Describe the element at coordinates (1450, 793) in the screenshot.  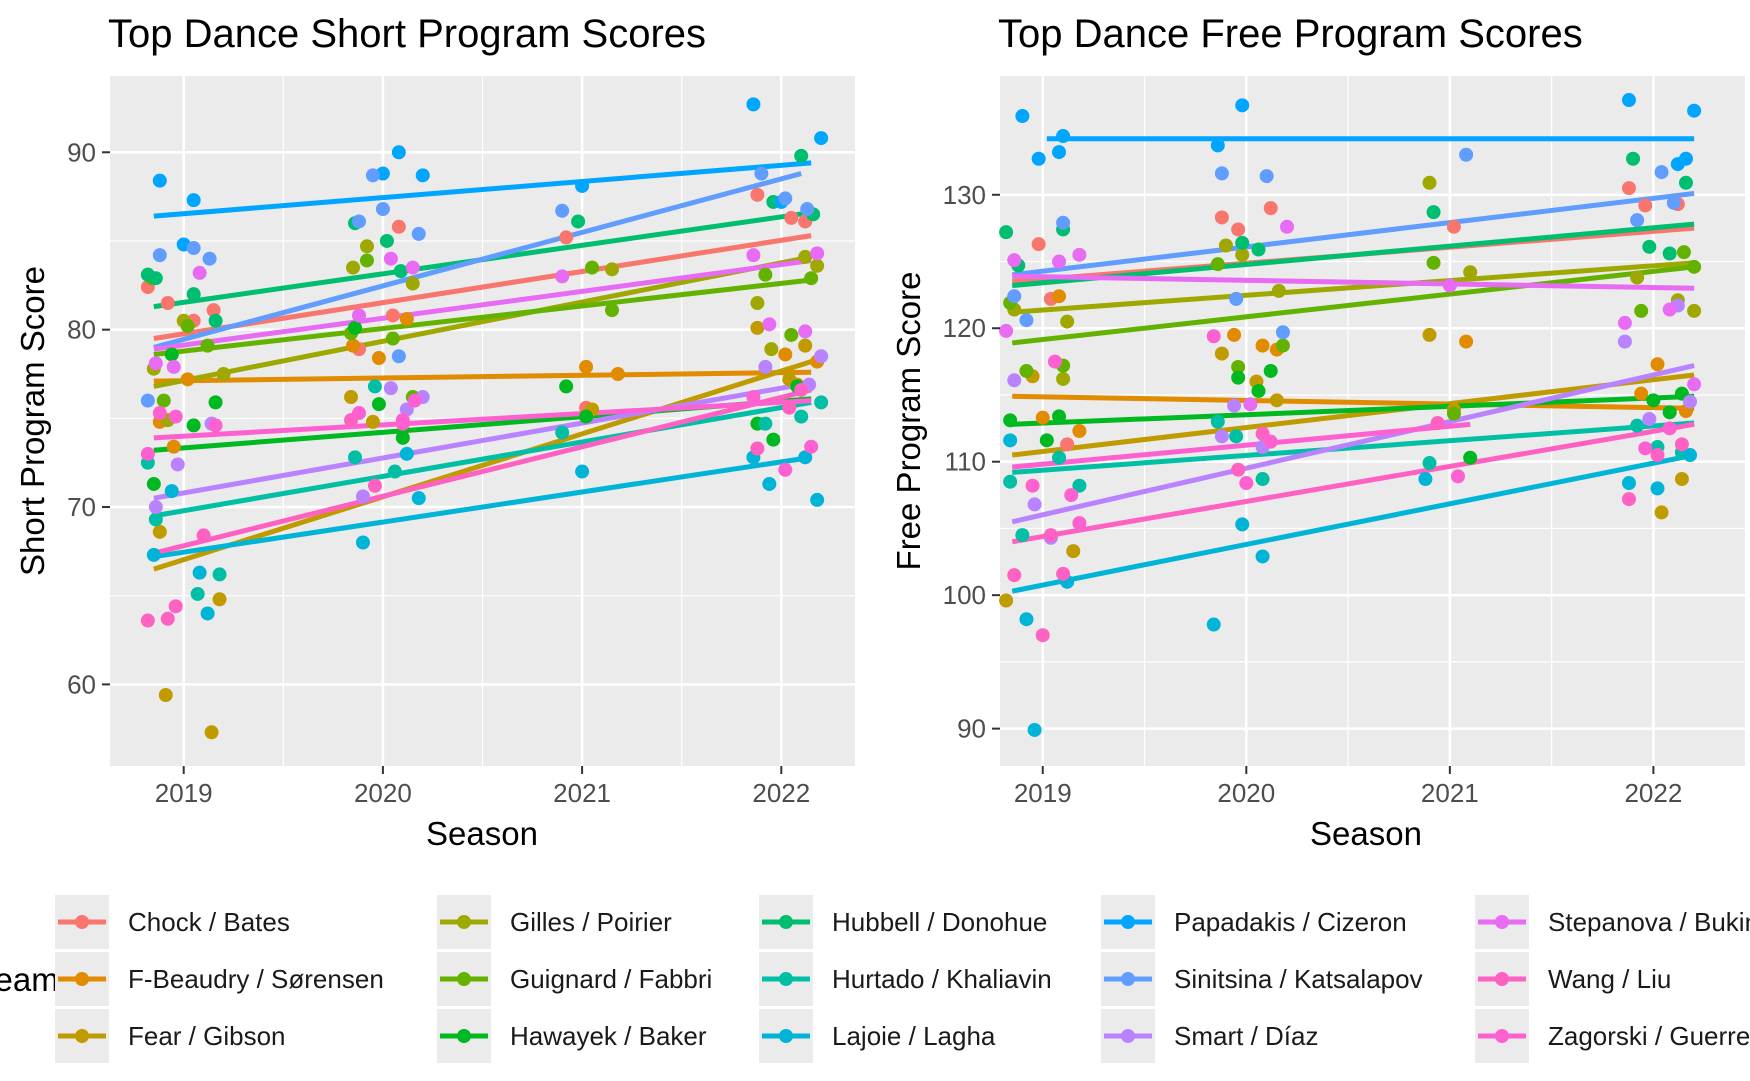
I see `x-tick-label: 2021` at that location.